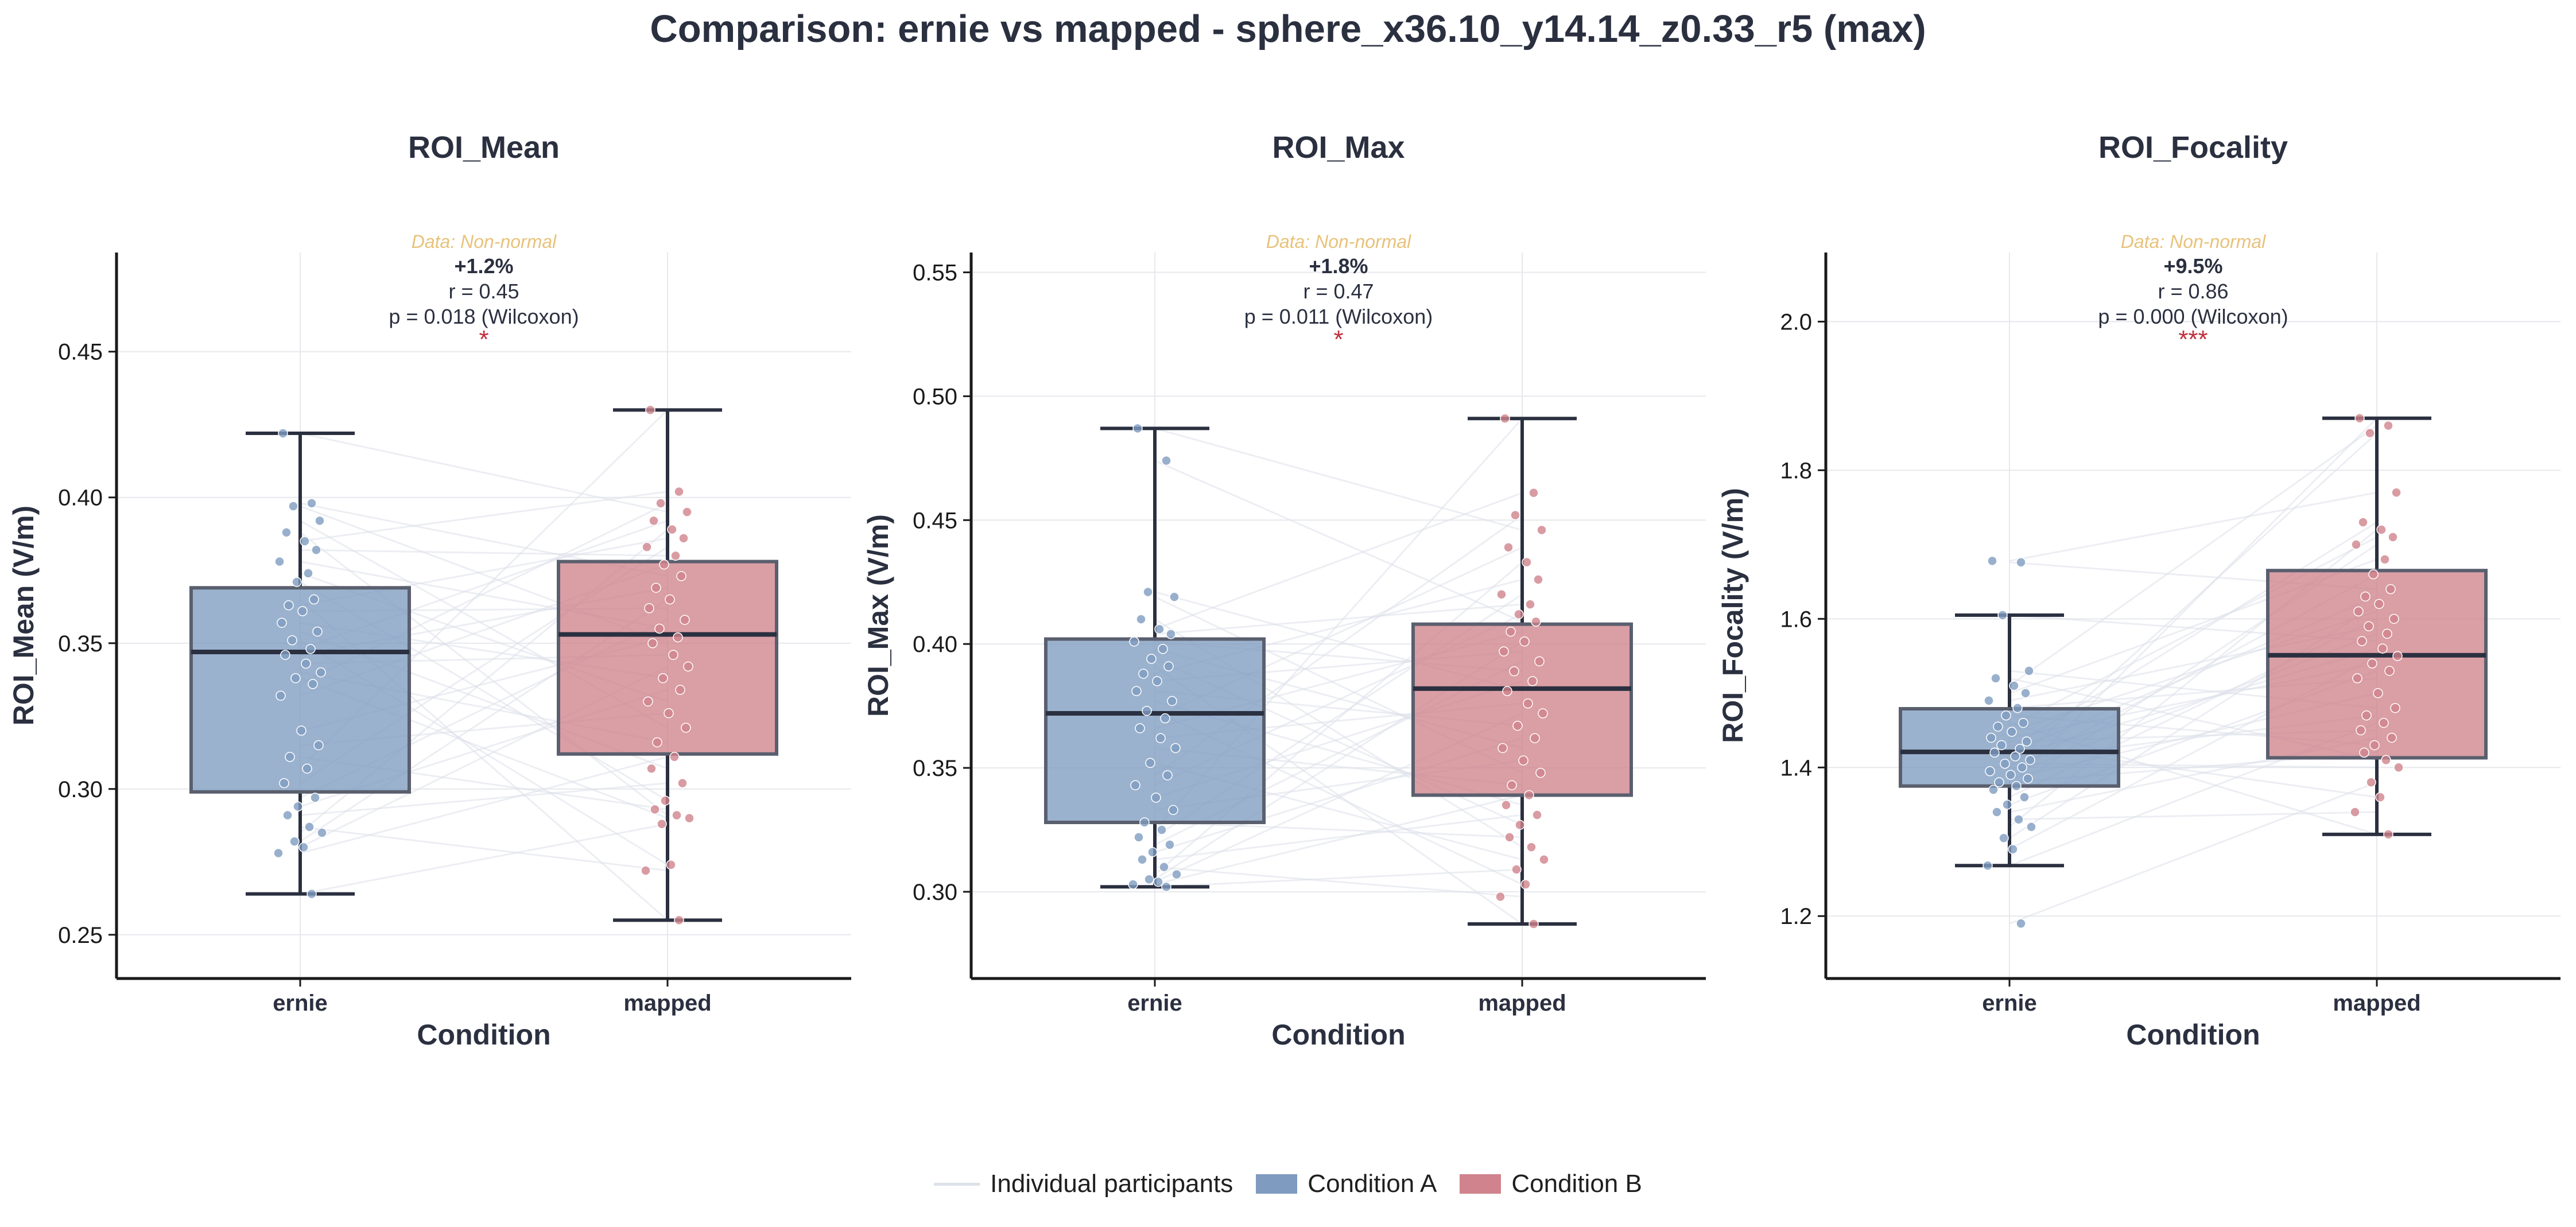 The height and width of the screenshot is (1227, 2576). I want to click on legend-swatch-condition-b, so click(1481, 1184).